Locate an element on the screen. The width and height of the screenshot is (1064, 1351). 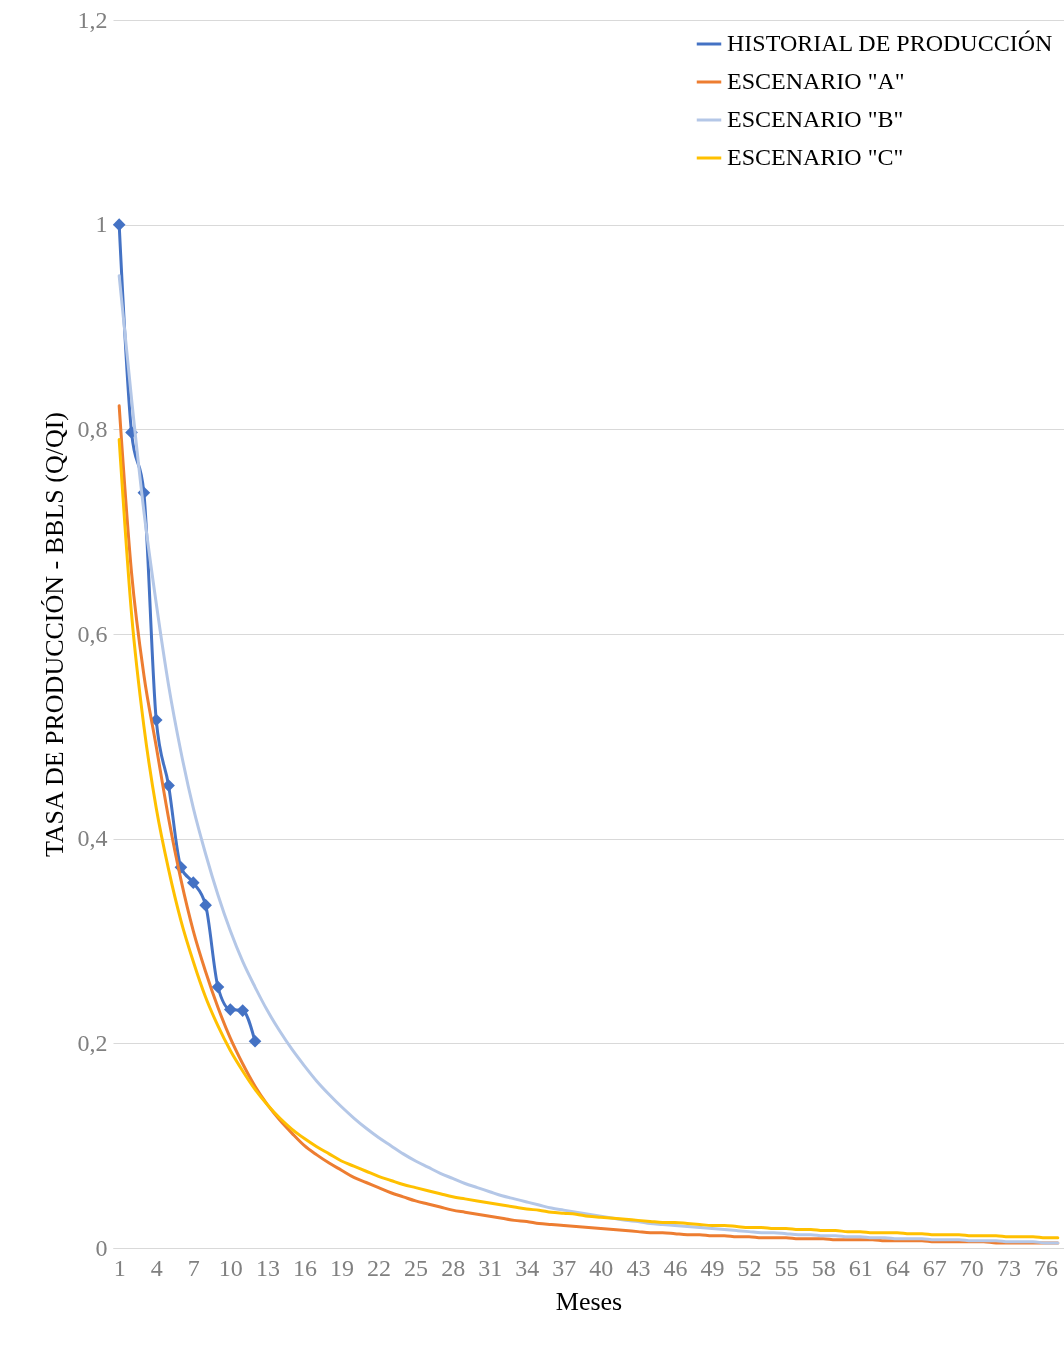
x-tick-label: 31 is located at coordinates (490, 1267).